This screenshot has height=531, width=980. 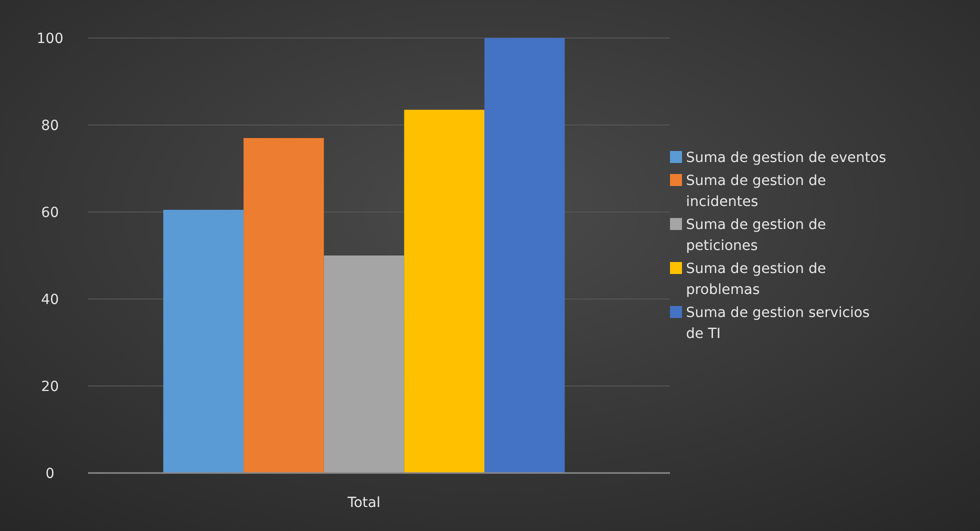 What do you see at coordinates (778, 323) in the screenshot?
I see `legend-label: Suma de gestion servicios de TI` at bounding box center [778, 323].